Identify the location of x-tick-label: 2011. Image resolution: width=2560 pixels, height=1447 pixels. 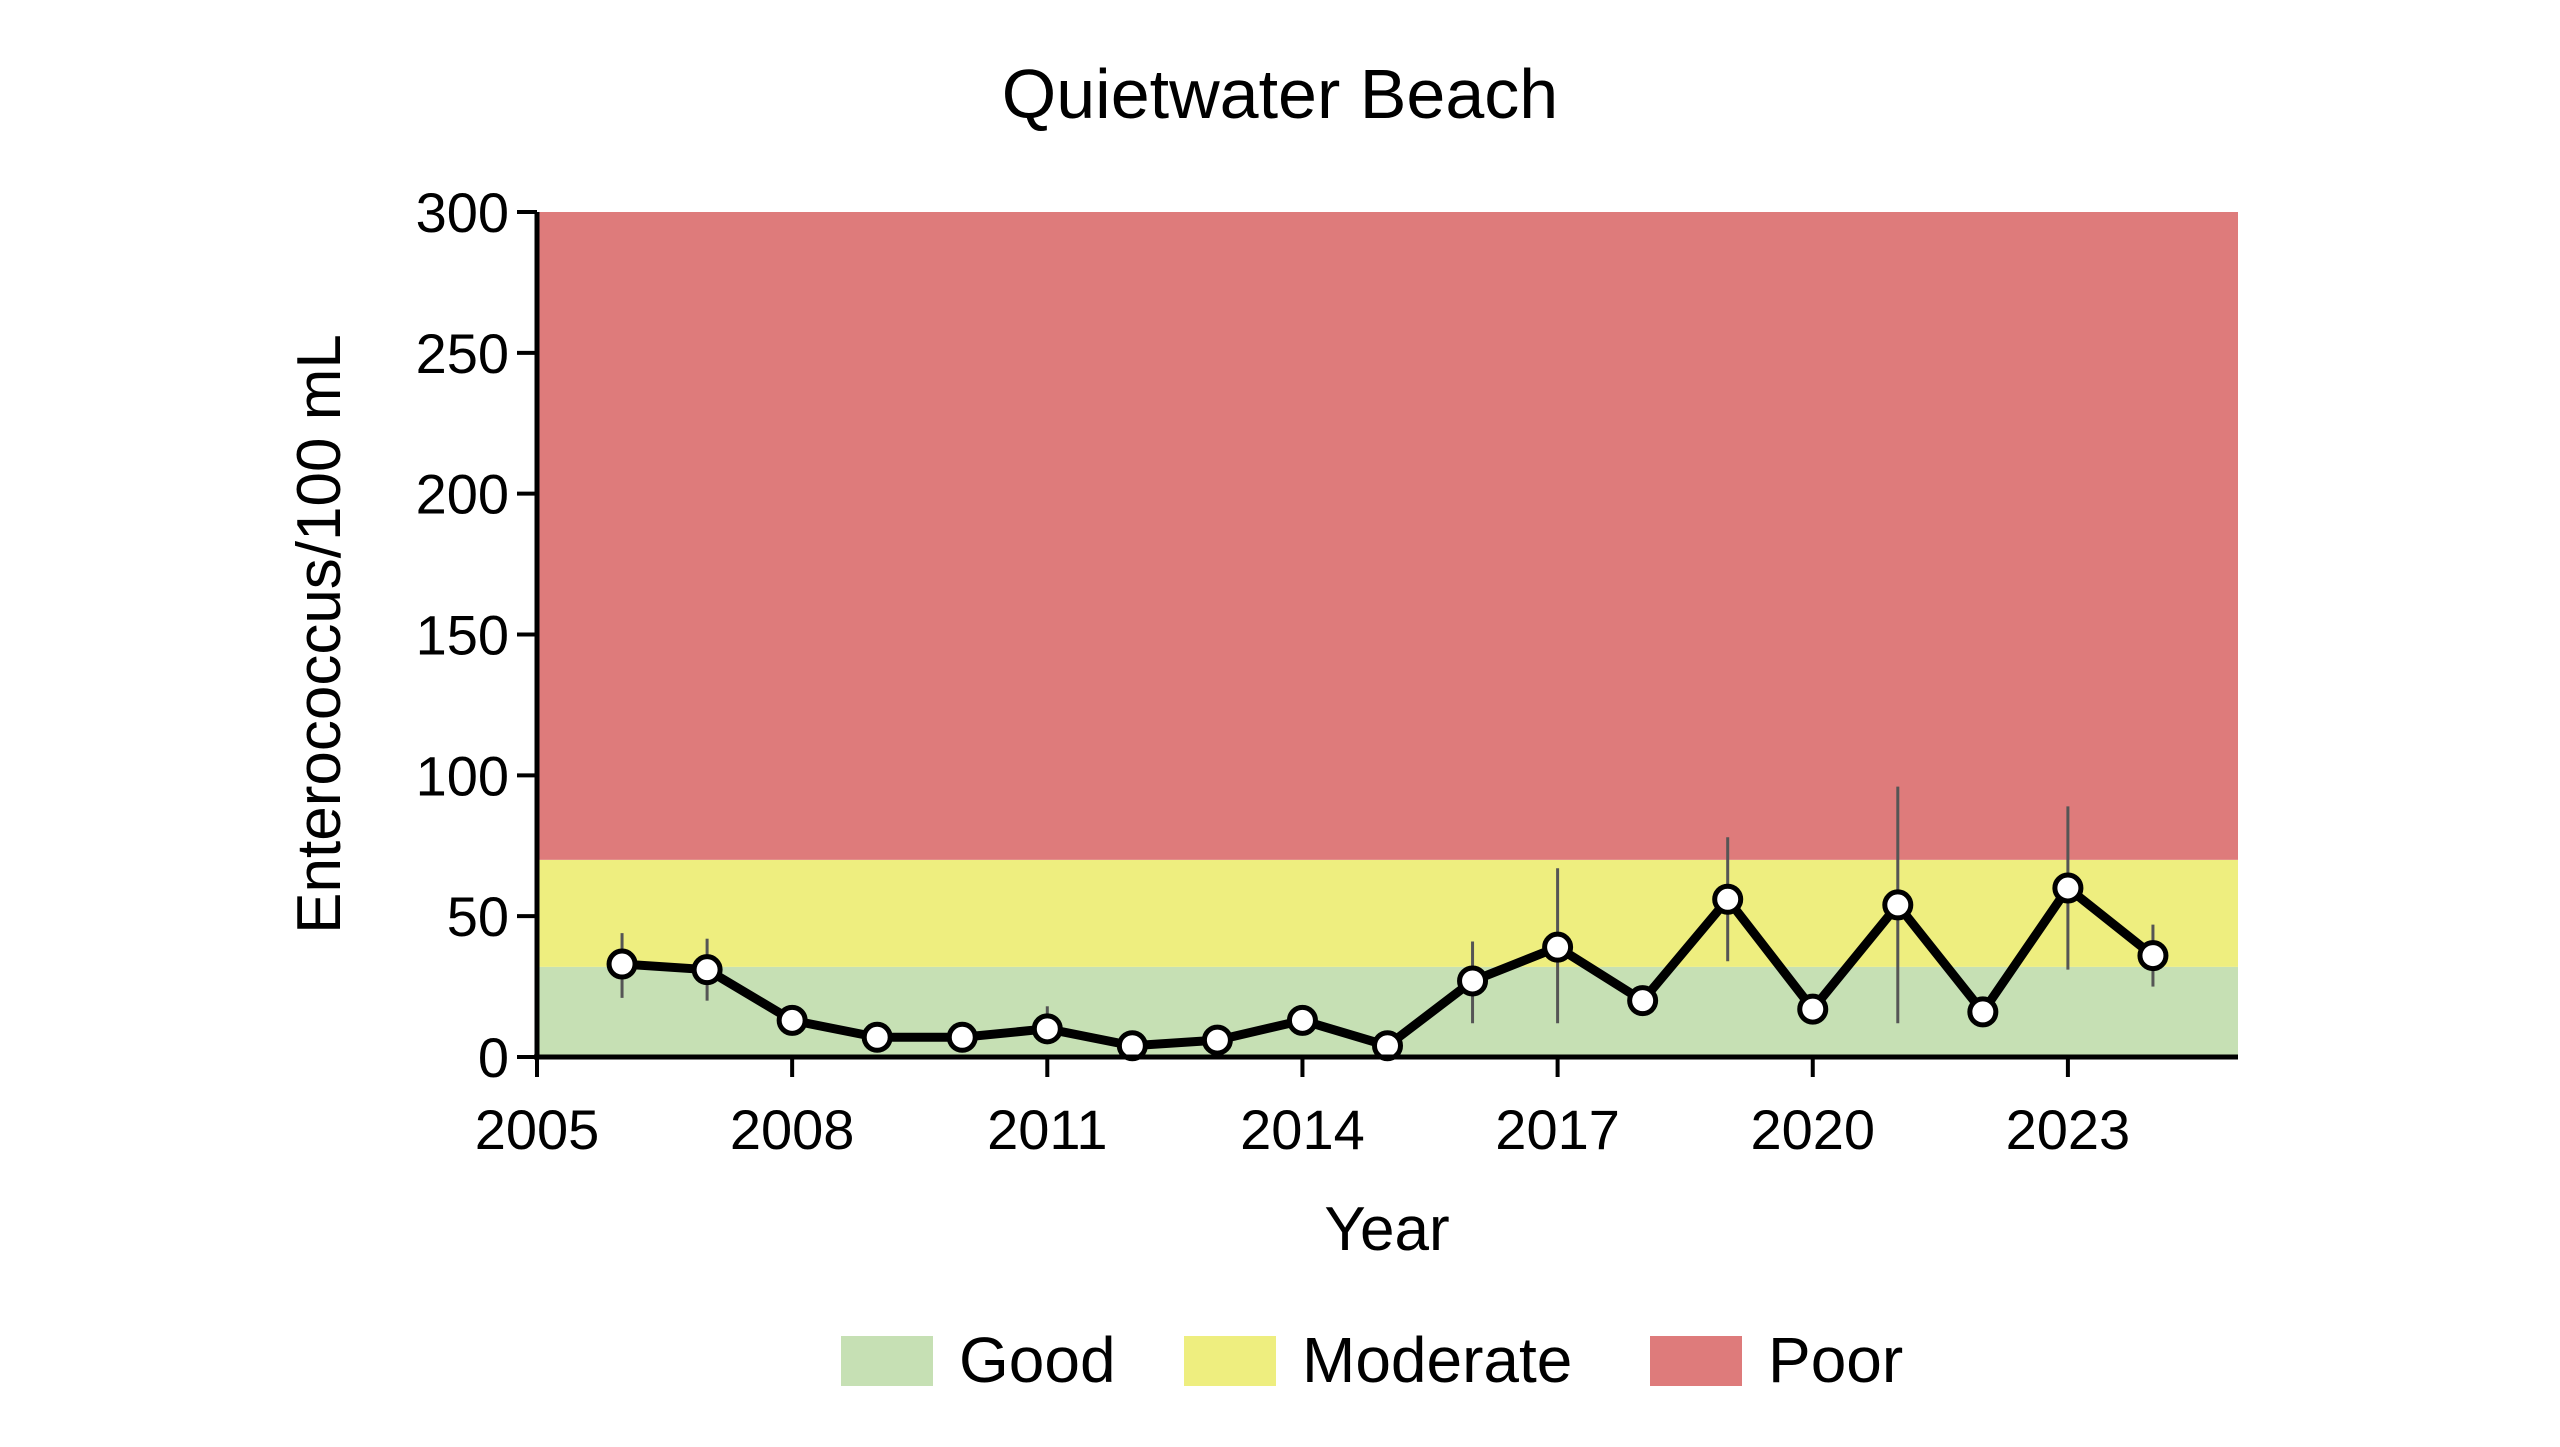
(1047, 1129).